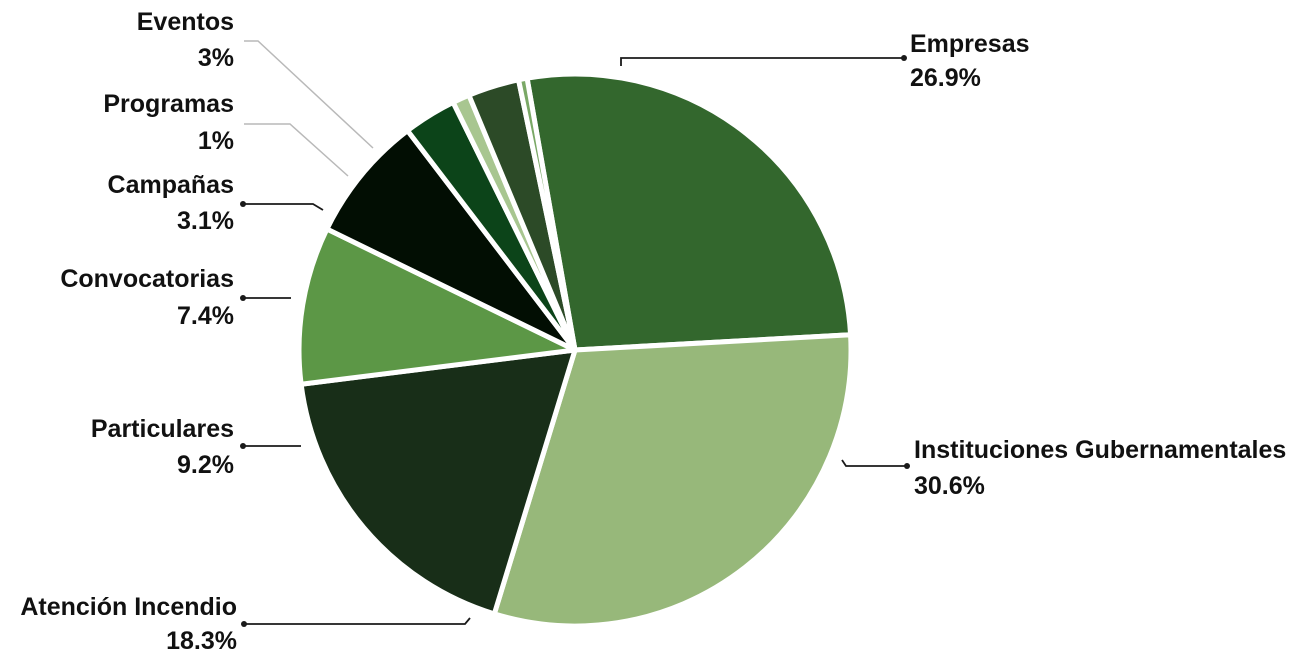 Image resolution: width=1316 pixels, height=656 pixels. Describe the element at coordinates (162, 429) in the screenshot. I see `slice-label-particulares: Particulares` at that location.